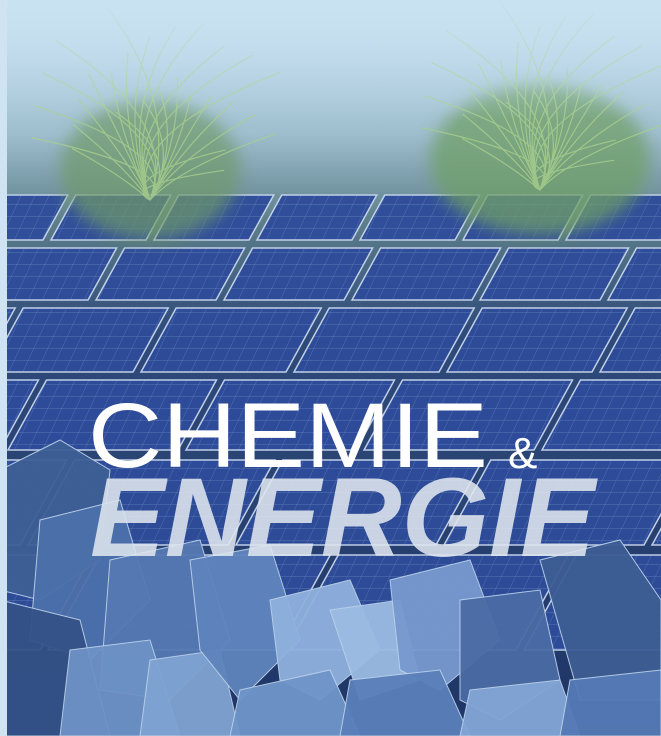  I want to click on title-line1: CHEMIE, so click(288, 436).